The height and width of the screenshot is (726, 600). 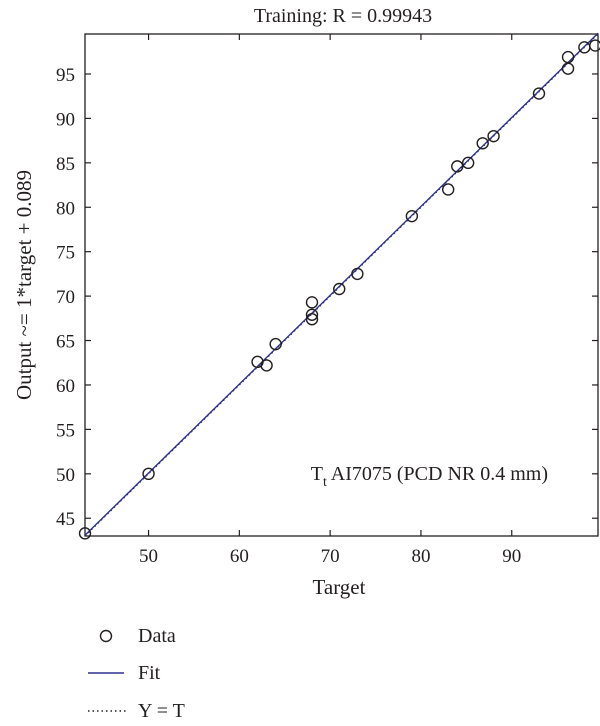 What do you see at coordinates (65, 208) in the screenshot?
I see `y-tick-label-80: 80` at bounding box center [65, 208].